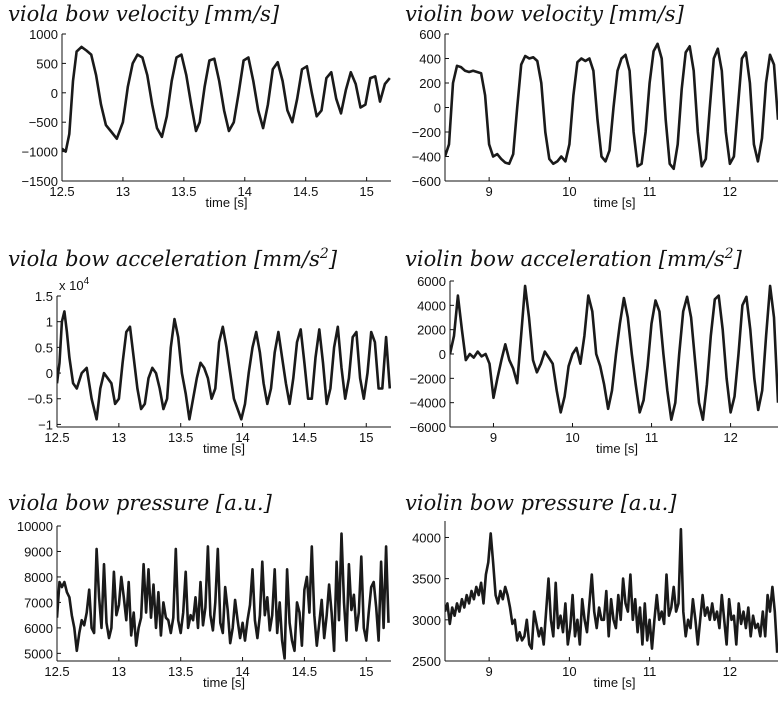 The image size is (778, 715). I want to click on y-tick-label: −1, so click(45, 424).